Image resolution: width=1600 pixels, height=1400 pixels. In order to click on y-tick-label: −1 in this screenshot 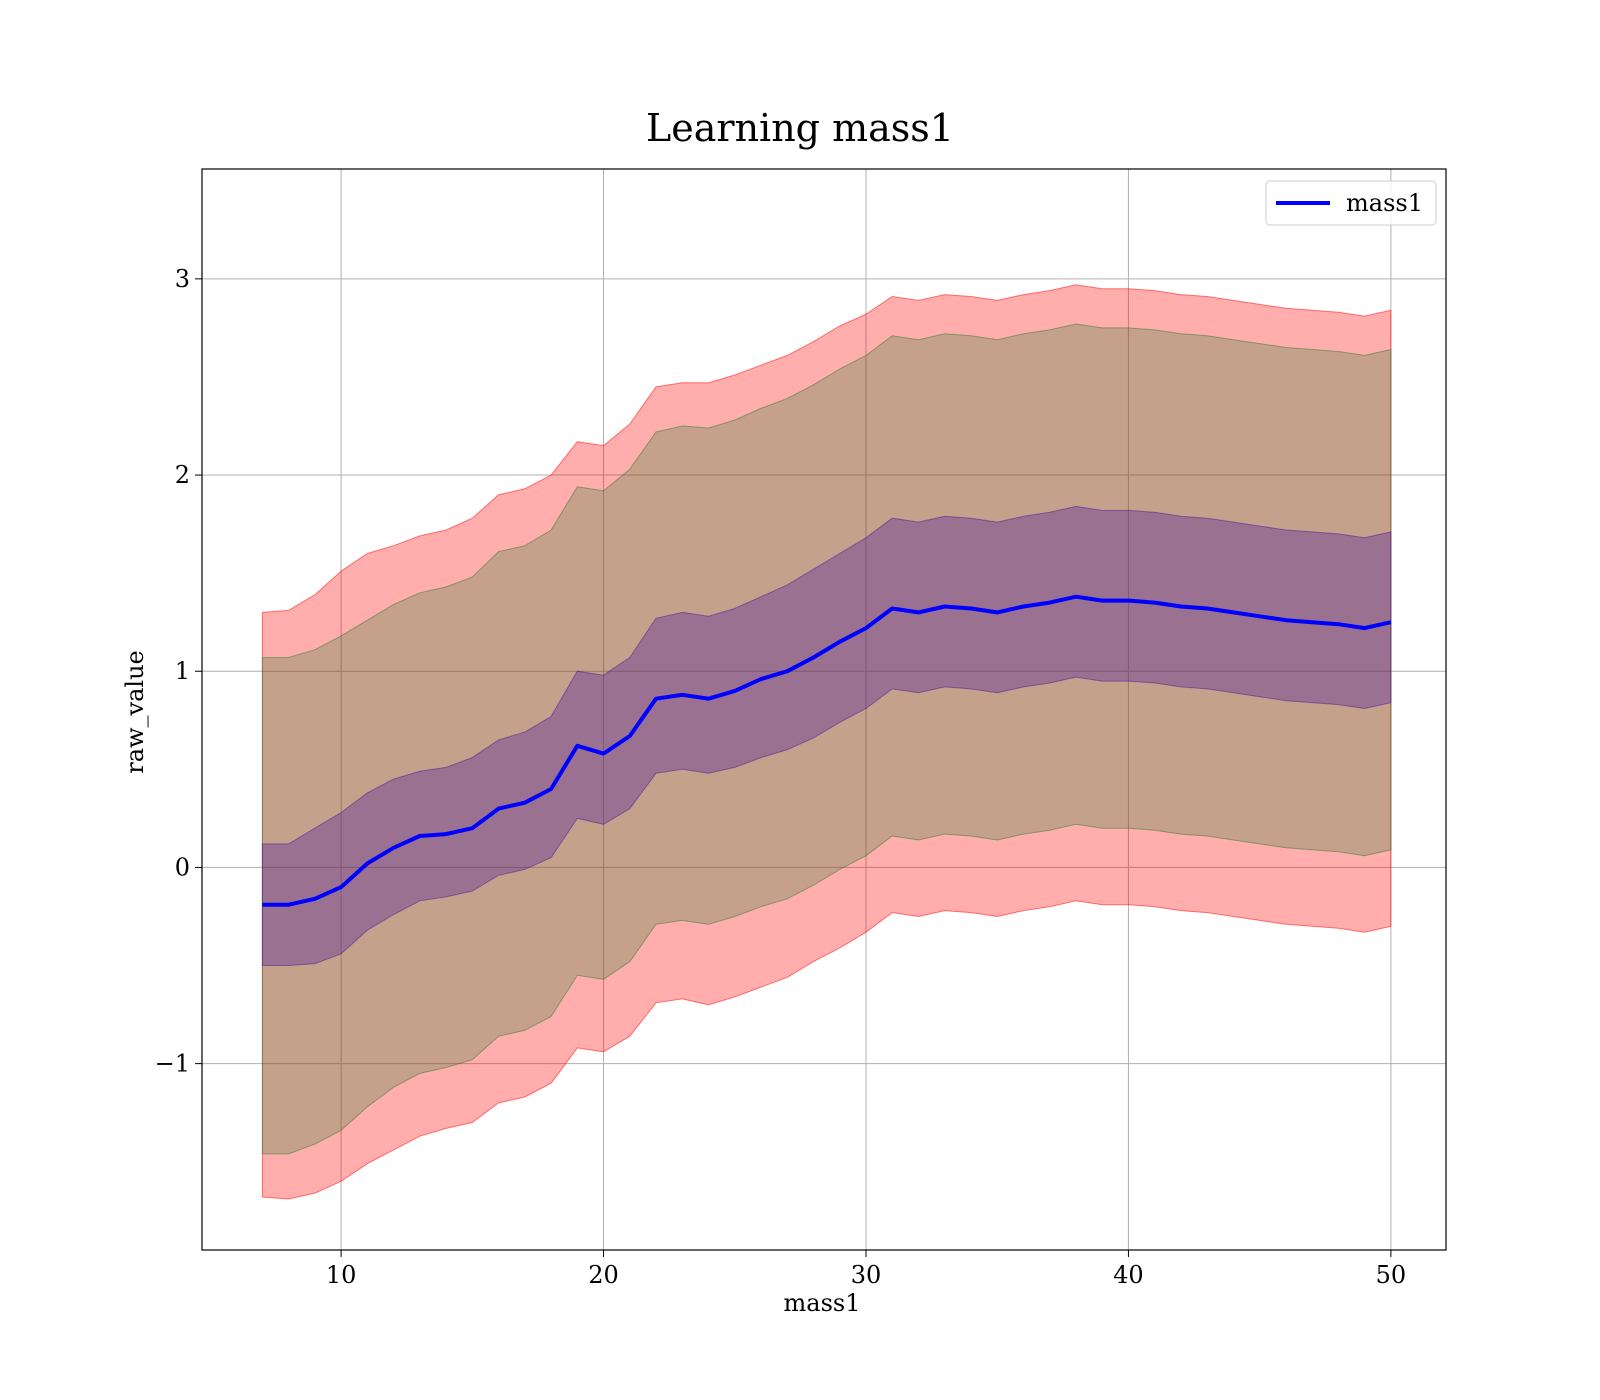, I will do `click(172, 1064)`.